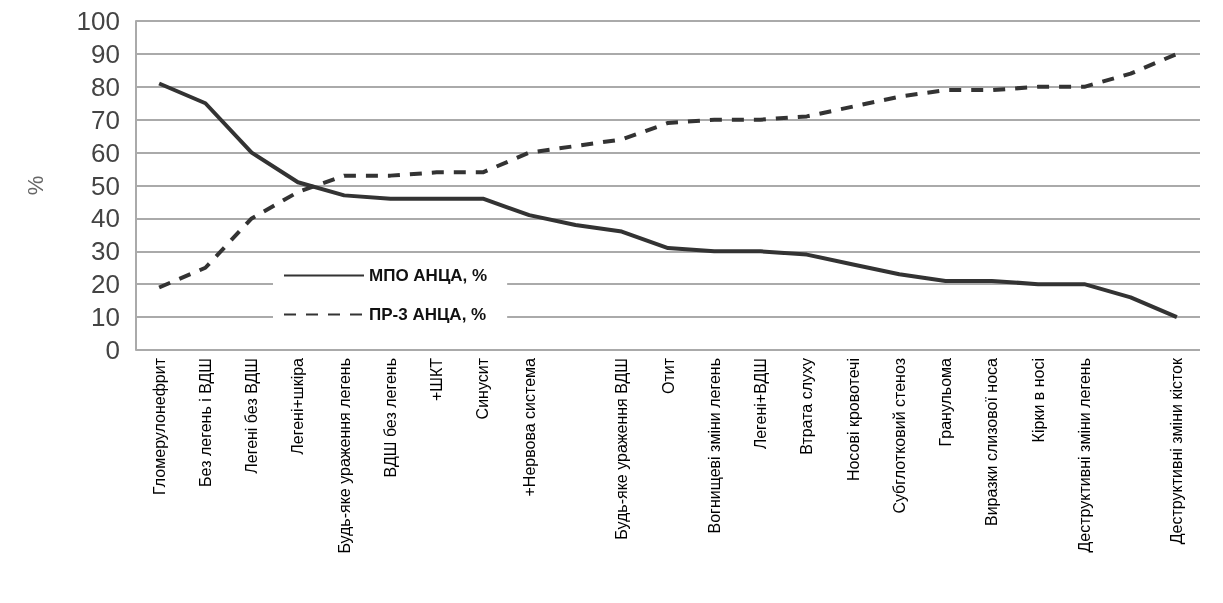  Describe the element at coordinates (35, 185) in the screenshot. I see `y-axis-title: %` at that location.